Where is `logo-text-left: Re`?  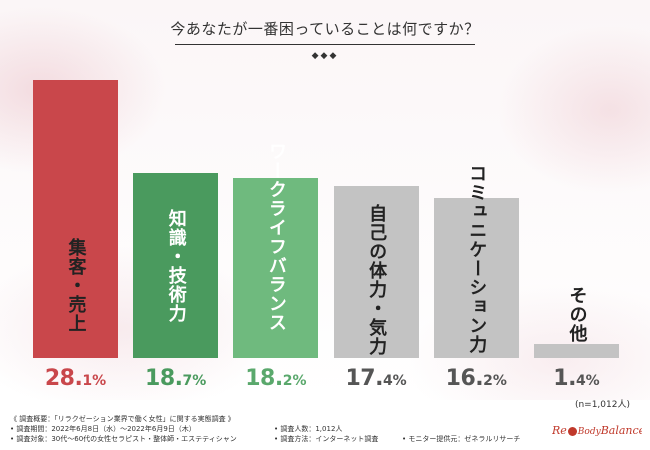
logo-text-left: Re is located at coordinates (559, 430).